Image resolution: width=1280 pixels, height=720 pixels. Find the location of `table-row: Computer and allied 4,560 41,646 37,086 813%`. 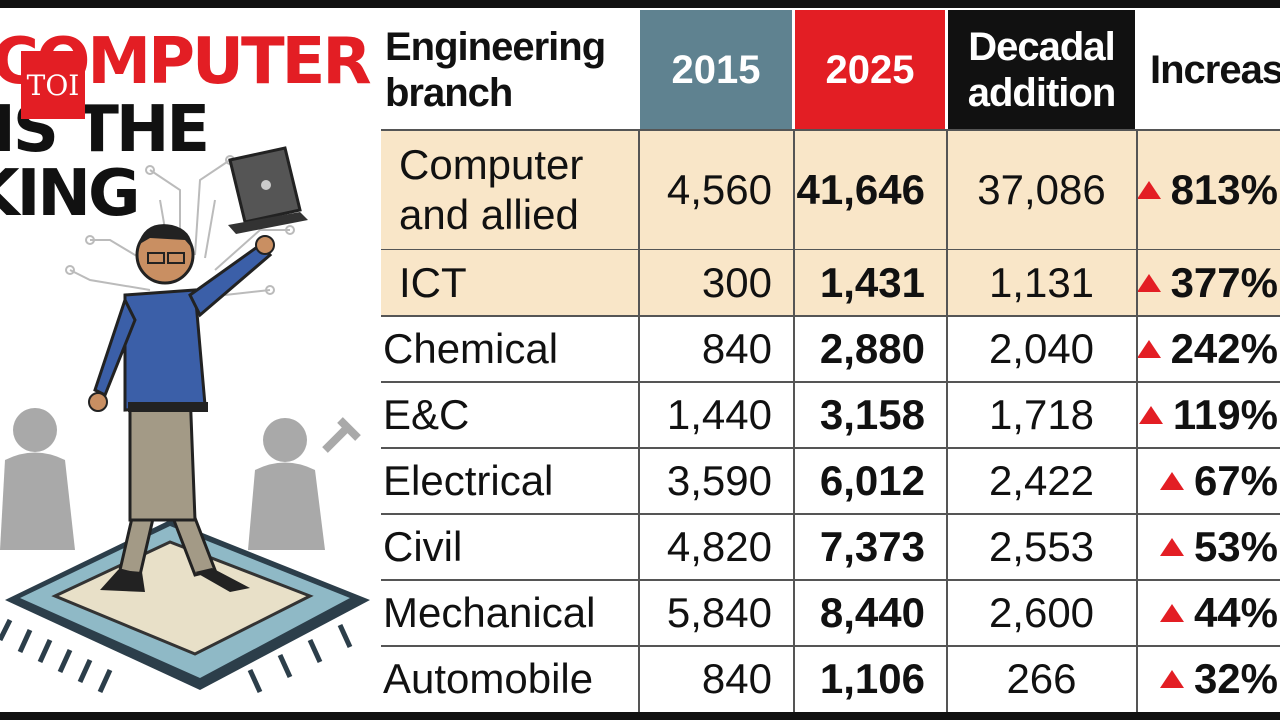

table-row: Computer and allied 4,560 41,646 37,086 813% is located at coordinates (830, 190).